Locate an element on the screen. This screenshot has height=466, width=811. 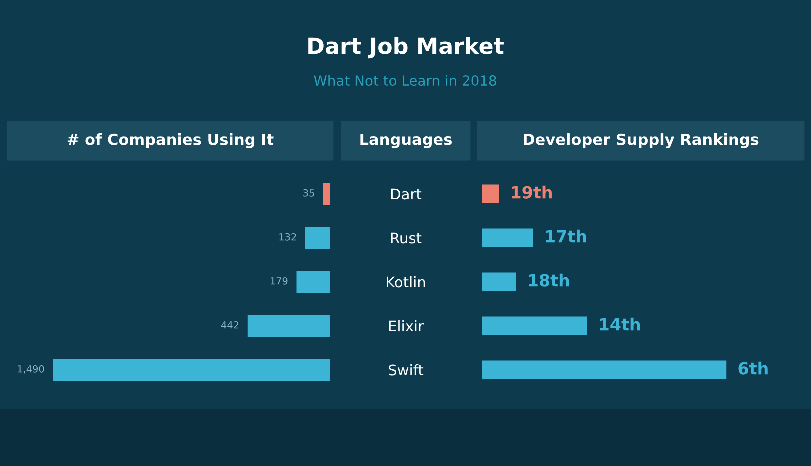
annotation: 19th is located at coordinates (532, 192).